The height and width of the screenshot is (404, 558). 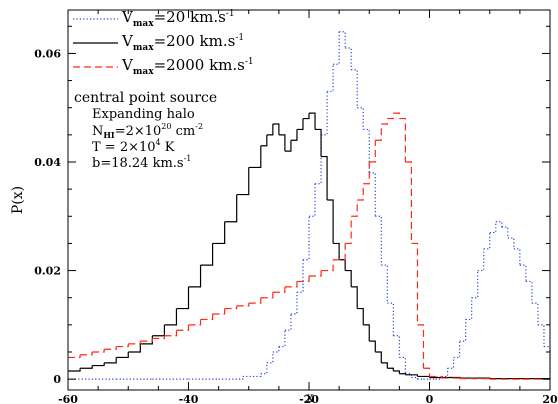 What do you see at coordinates (143, 72) in the screenshot?
I see `legend-sub-2: max` at bounding box center [143, 72].